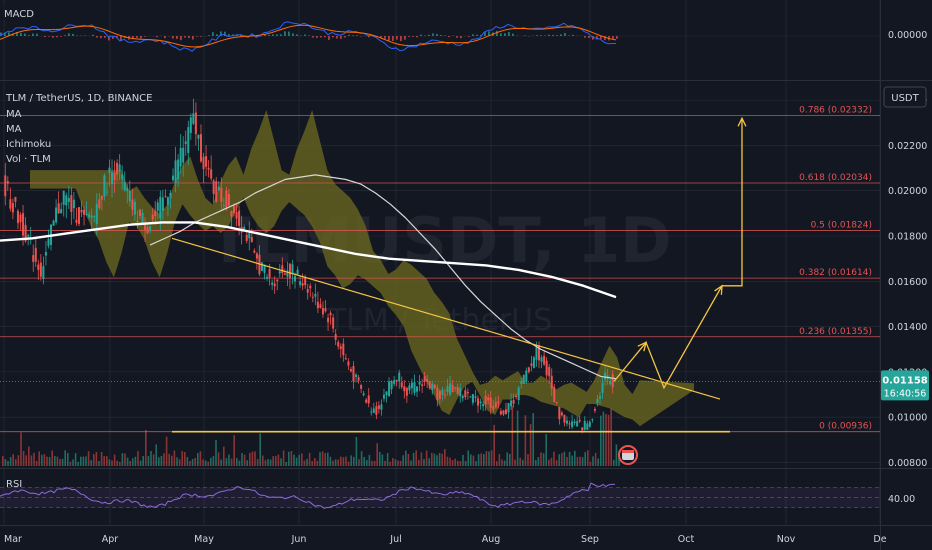 This screenshot has width=932, height=550. Describe the element at coordinates (14, 114) in the screenshot. I see `legend-ma-1: MA` at that location.